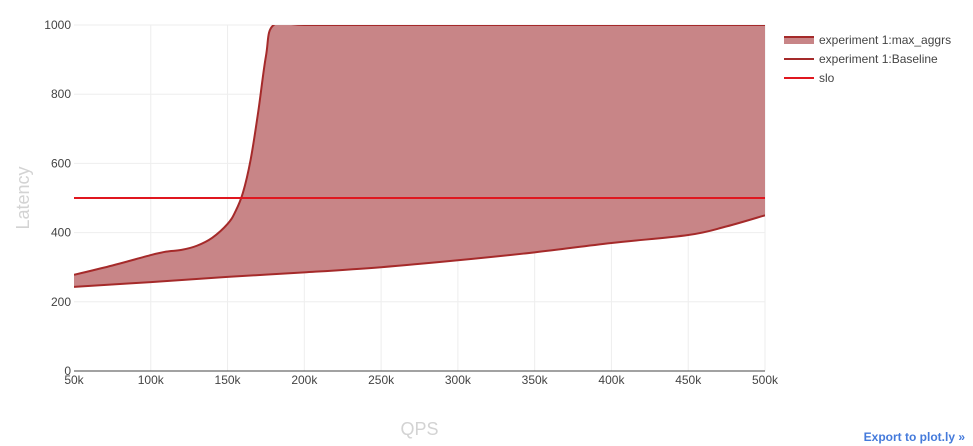 The image size is (973, 446). Describe the element at coordinates (688, 380) in the screenshot. I see `x-tick-label: 450k` at that location.